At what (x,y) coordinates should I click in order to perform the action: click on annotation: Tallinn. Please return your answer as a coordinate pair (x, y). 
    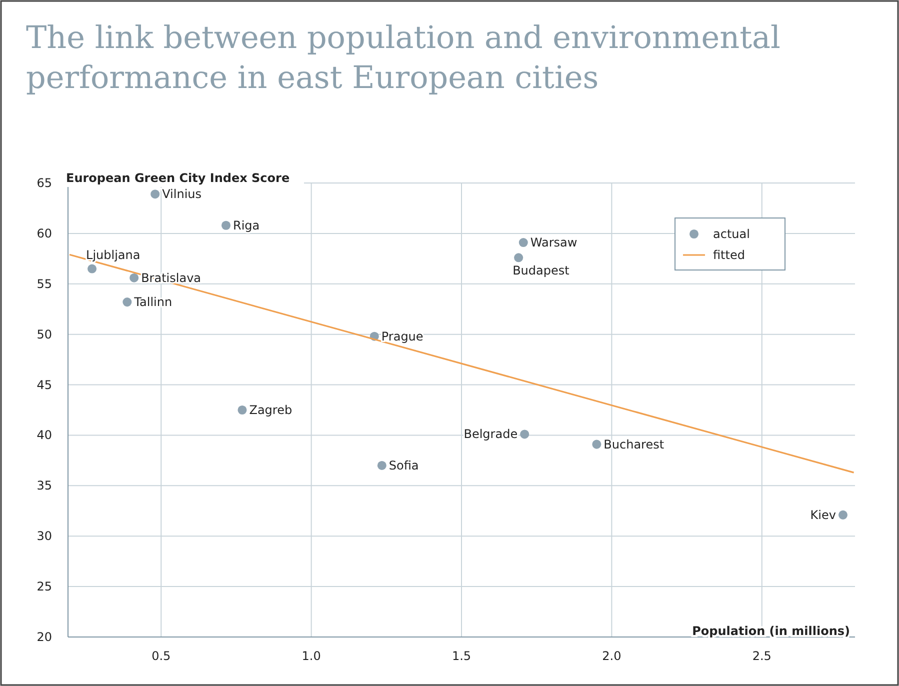
    Looking at the image, I should click on (152, 302).